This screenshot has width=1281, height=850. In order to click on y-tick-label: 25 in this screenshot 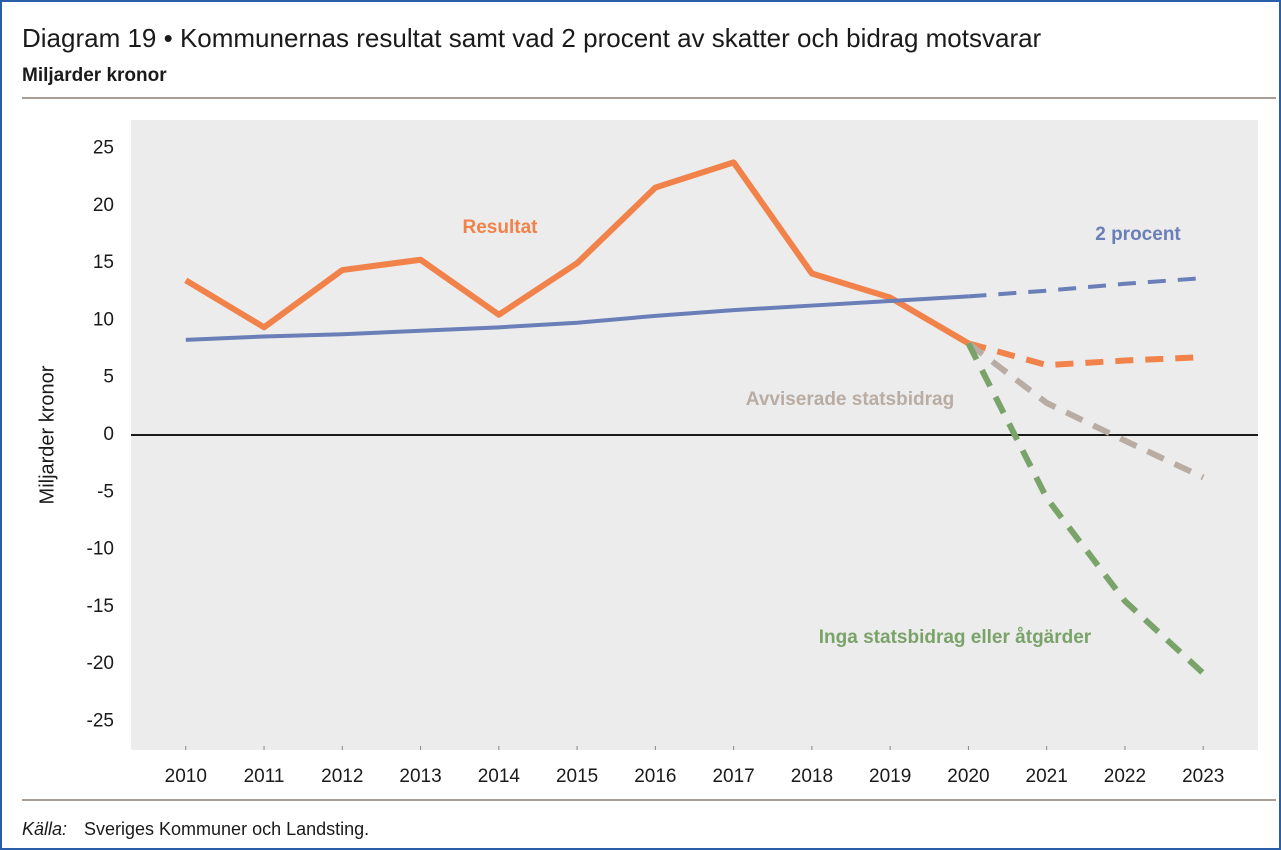, I will do `click(103, 148)`.